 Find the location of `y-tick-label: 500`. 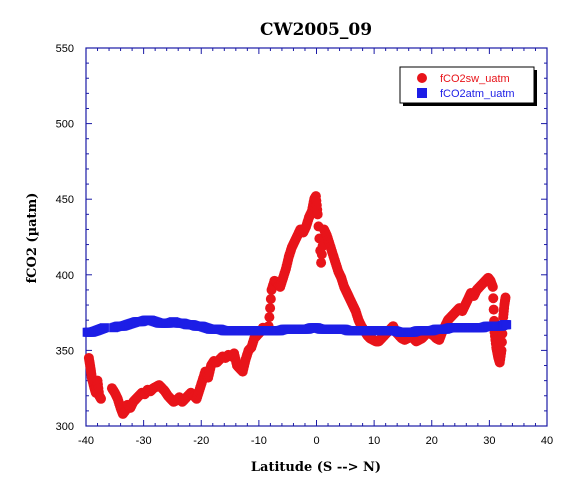

y-tick-label: 500 is located at coordinates (65, 125).